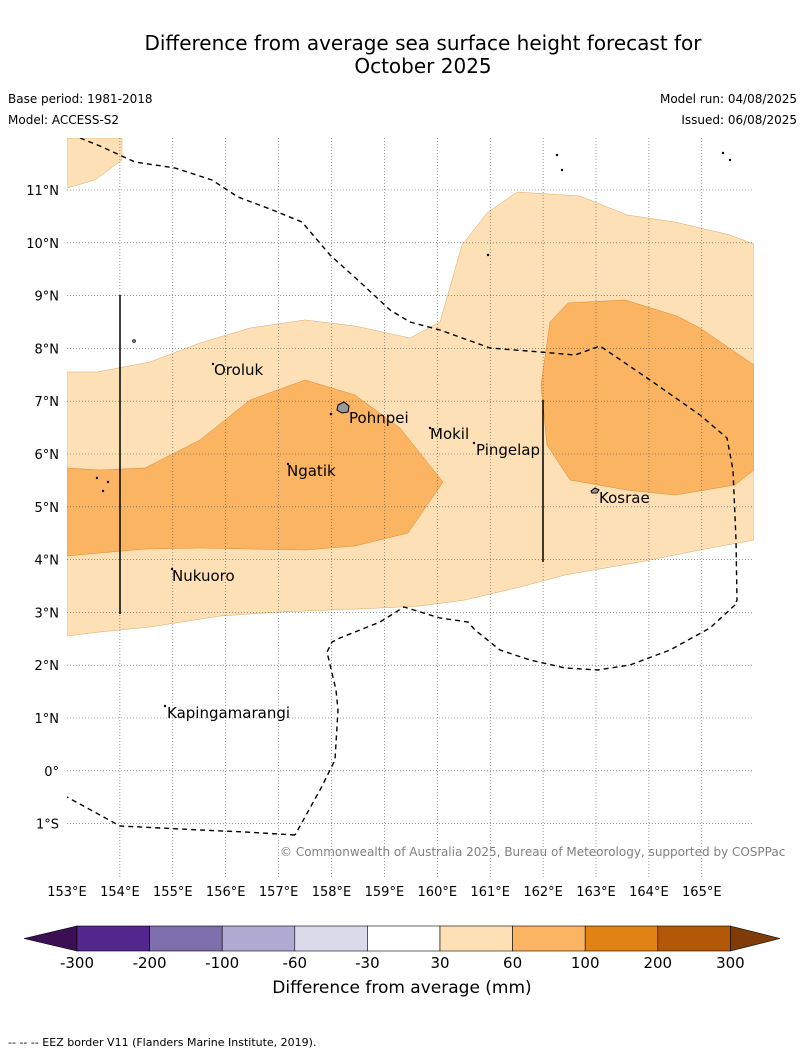  I want to click on latitude-tick-label: 5°N, so click(47, 508).